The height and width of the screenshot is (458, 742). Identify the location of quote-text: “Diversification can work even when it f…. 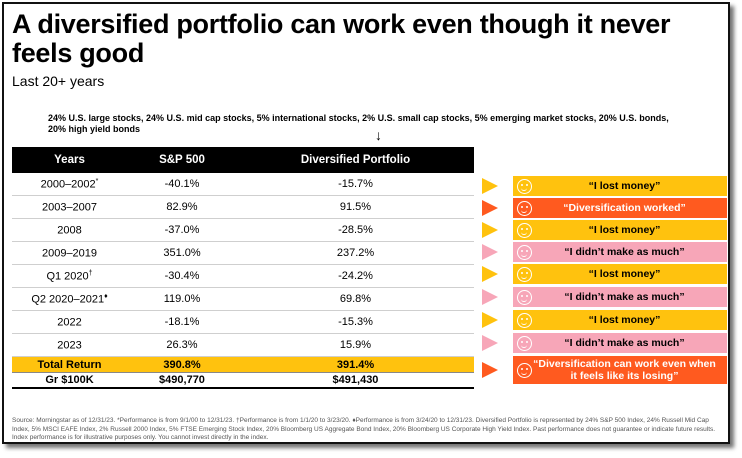
(624, 370).